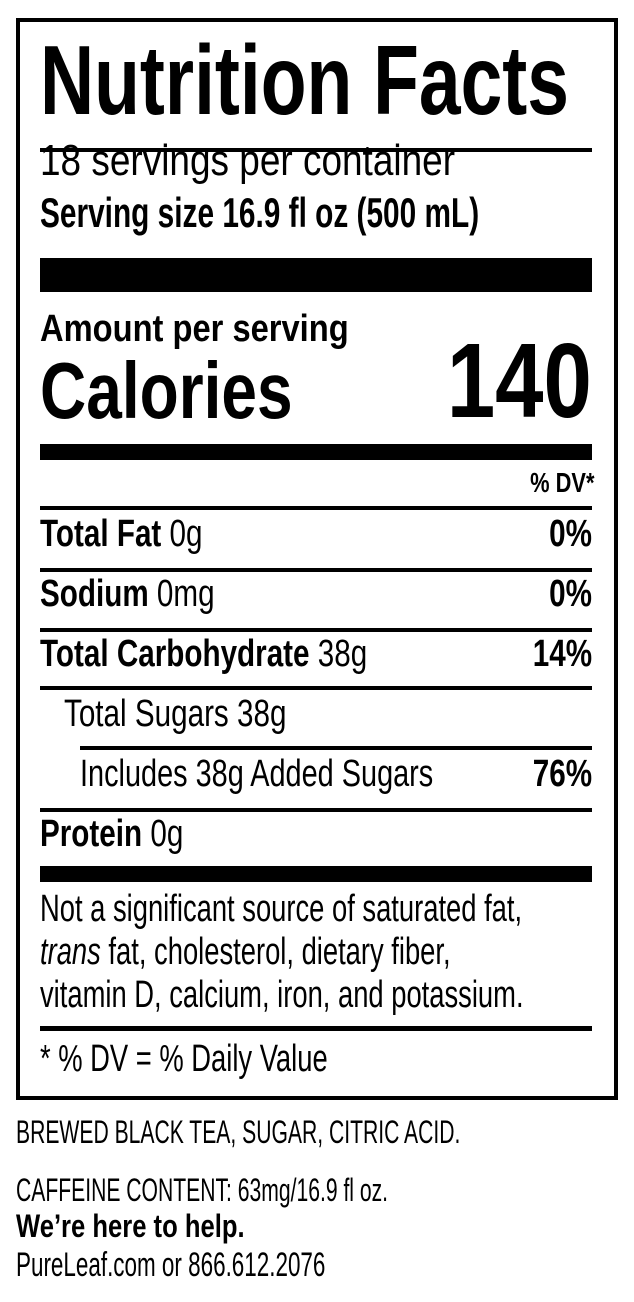 Image resolution: width=634 pixels, height=1302 pixels. I want to click on nutrient-row-total-carbohydrate: Total Carbohydrate 38g 14%, so click(316, 654).